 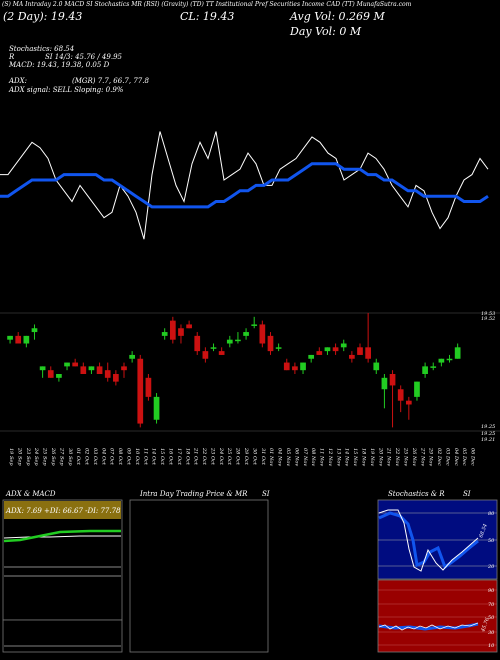 What do you see at coordinates (372, 457) in the screenshot?
I see `date-tick-label: 19 Nov` at bounding box center [372, 457].